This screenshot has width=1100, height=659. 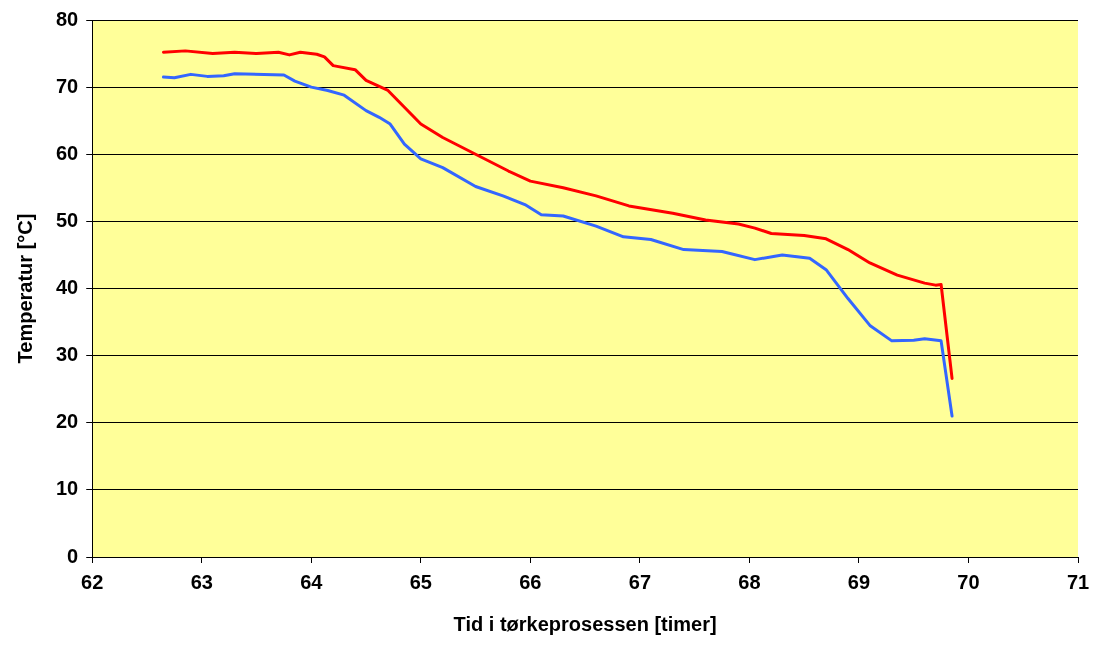 I want to click on y-tick-label: 20, so click(x=67, y=421).